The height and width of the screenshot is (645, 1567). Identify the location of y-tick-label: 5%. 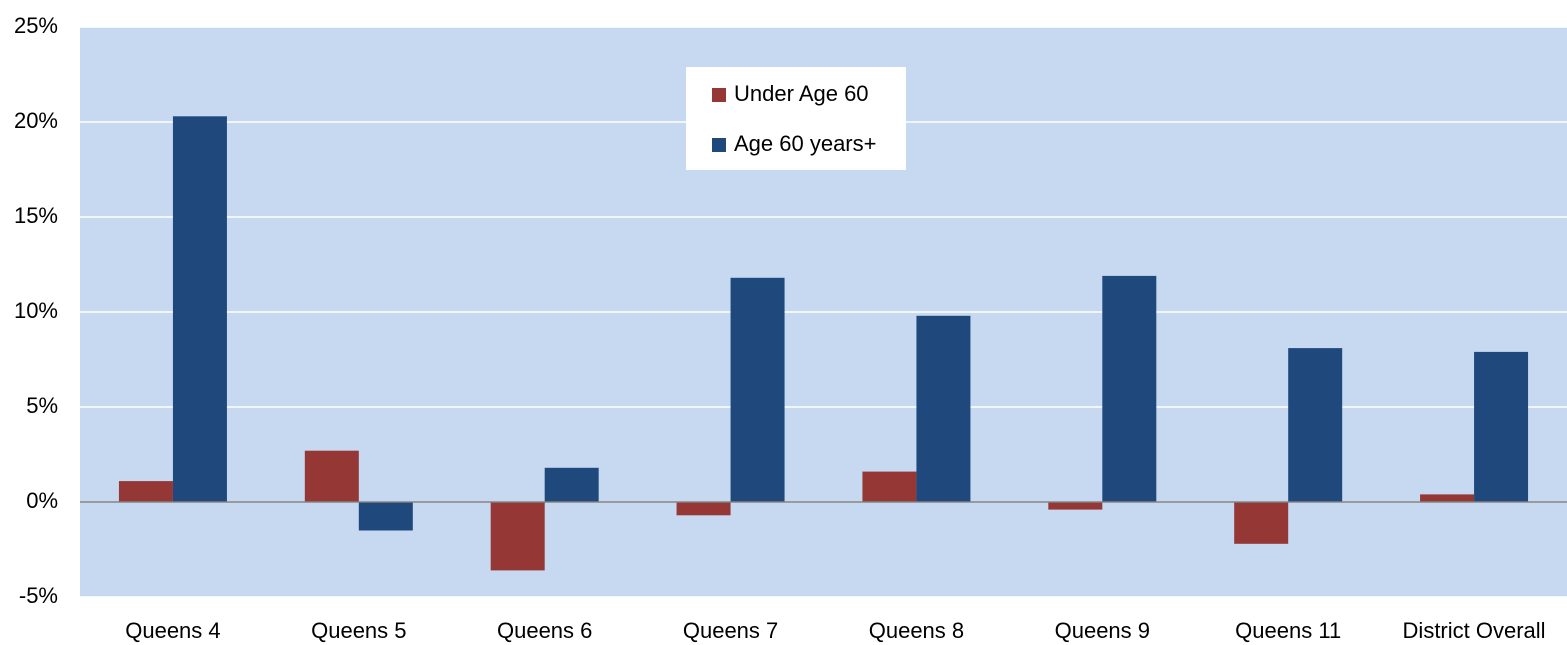
(42, 405).